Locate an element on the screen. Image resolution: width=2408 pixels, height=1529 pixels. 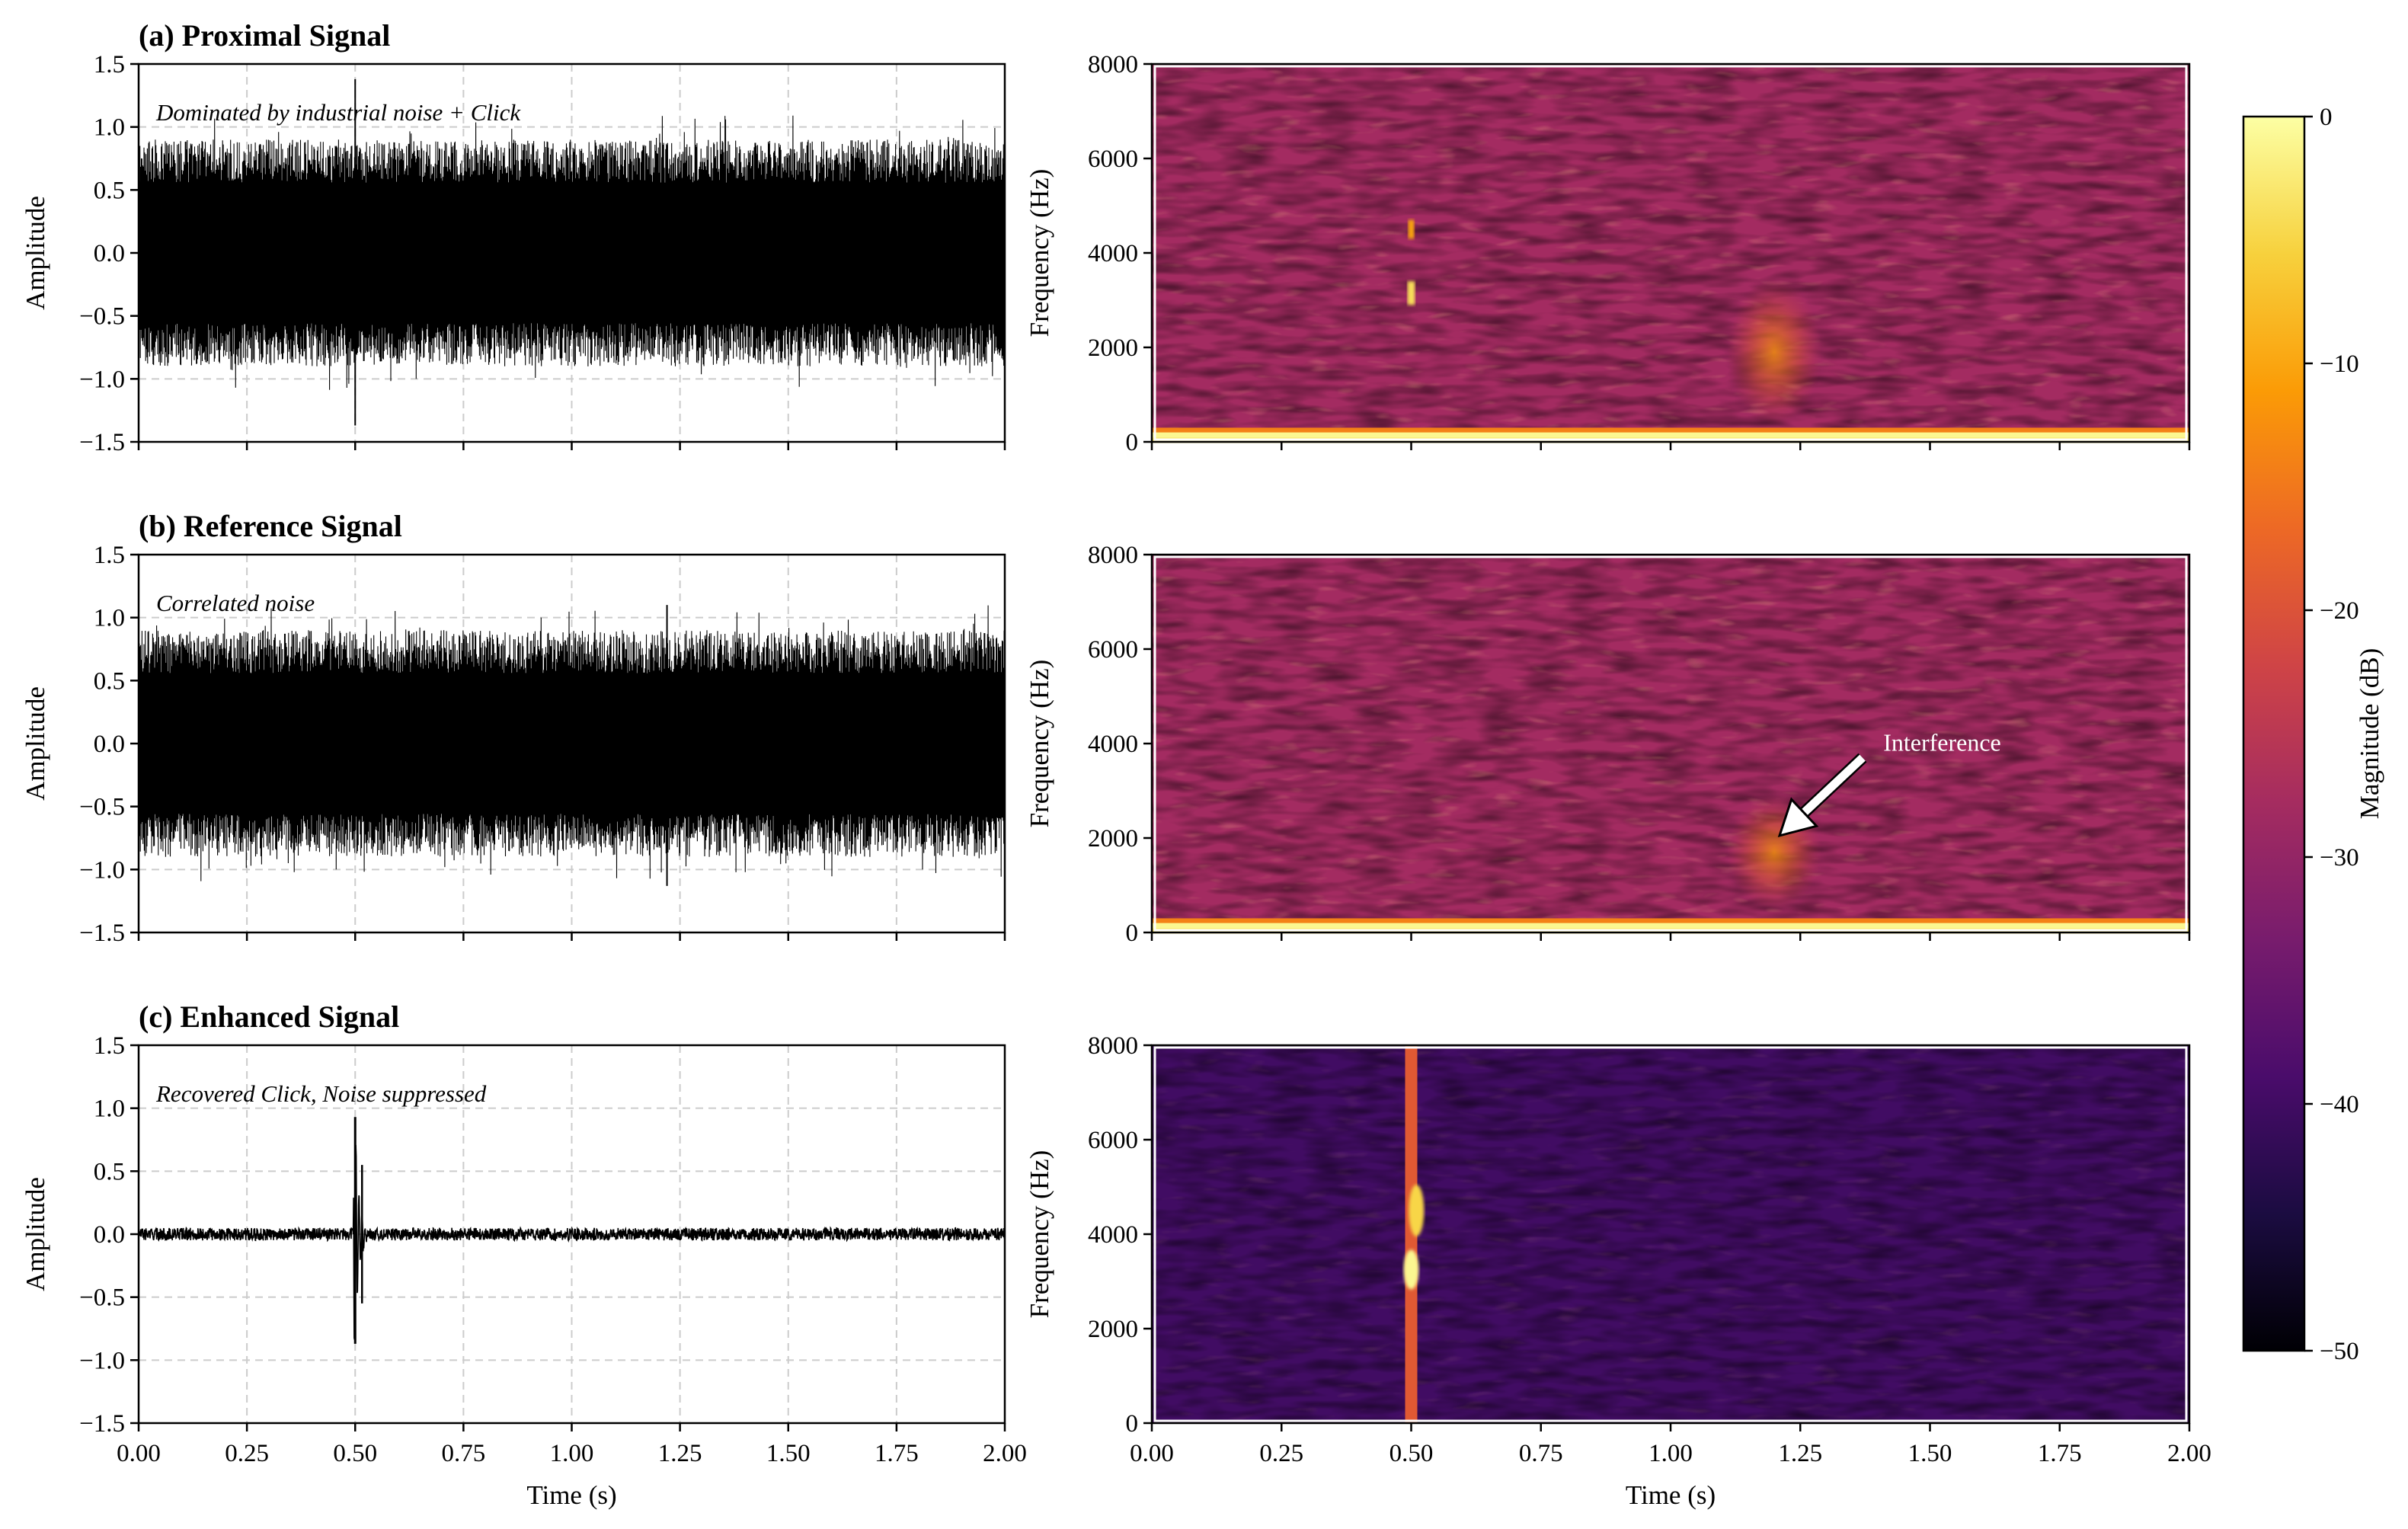
colorbar-tick-label: −20 is located at coordinates (2339, 611).